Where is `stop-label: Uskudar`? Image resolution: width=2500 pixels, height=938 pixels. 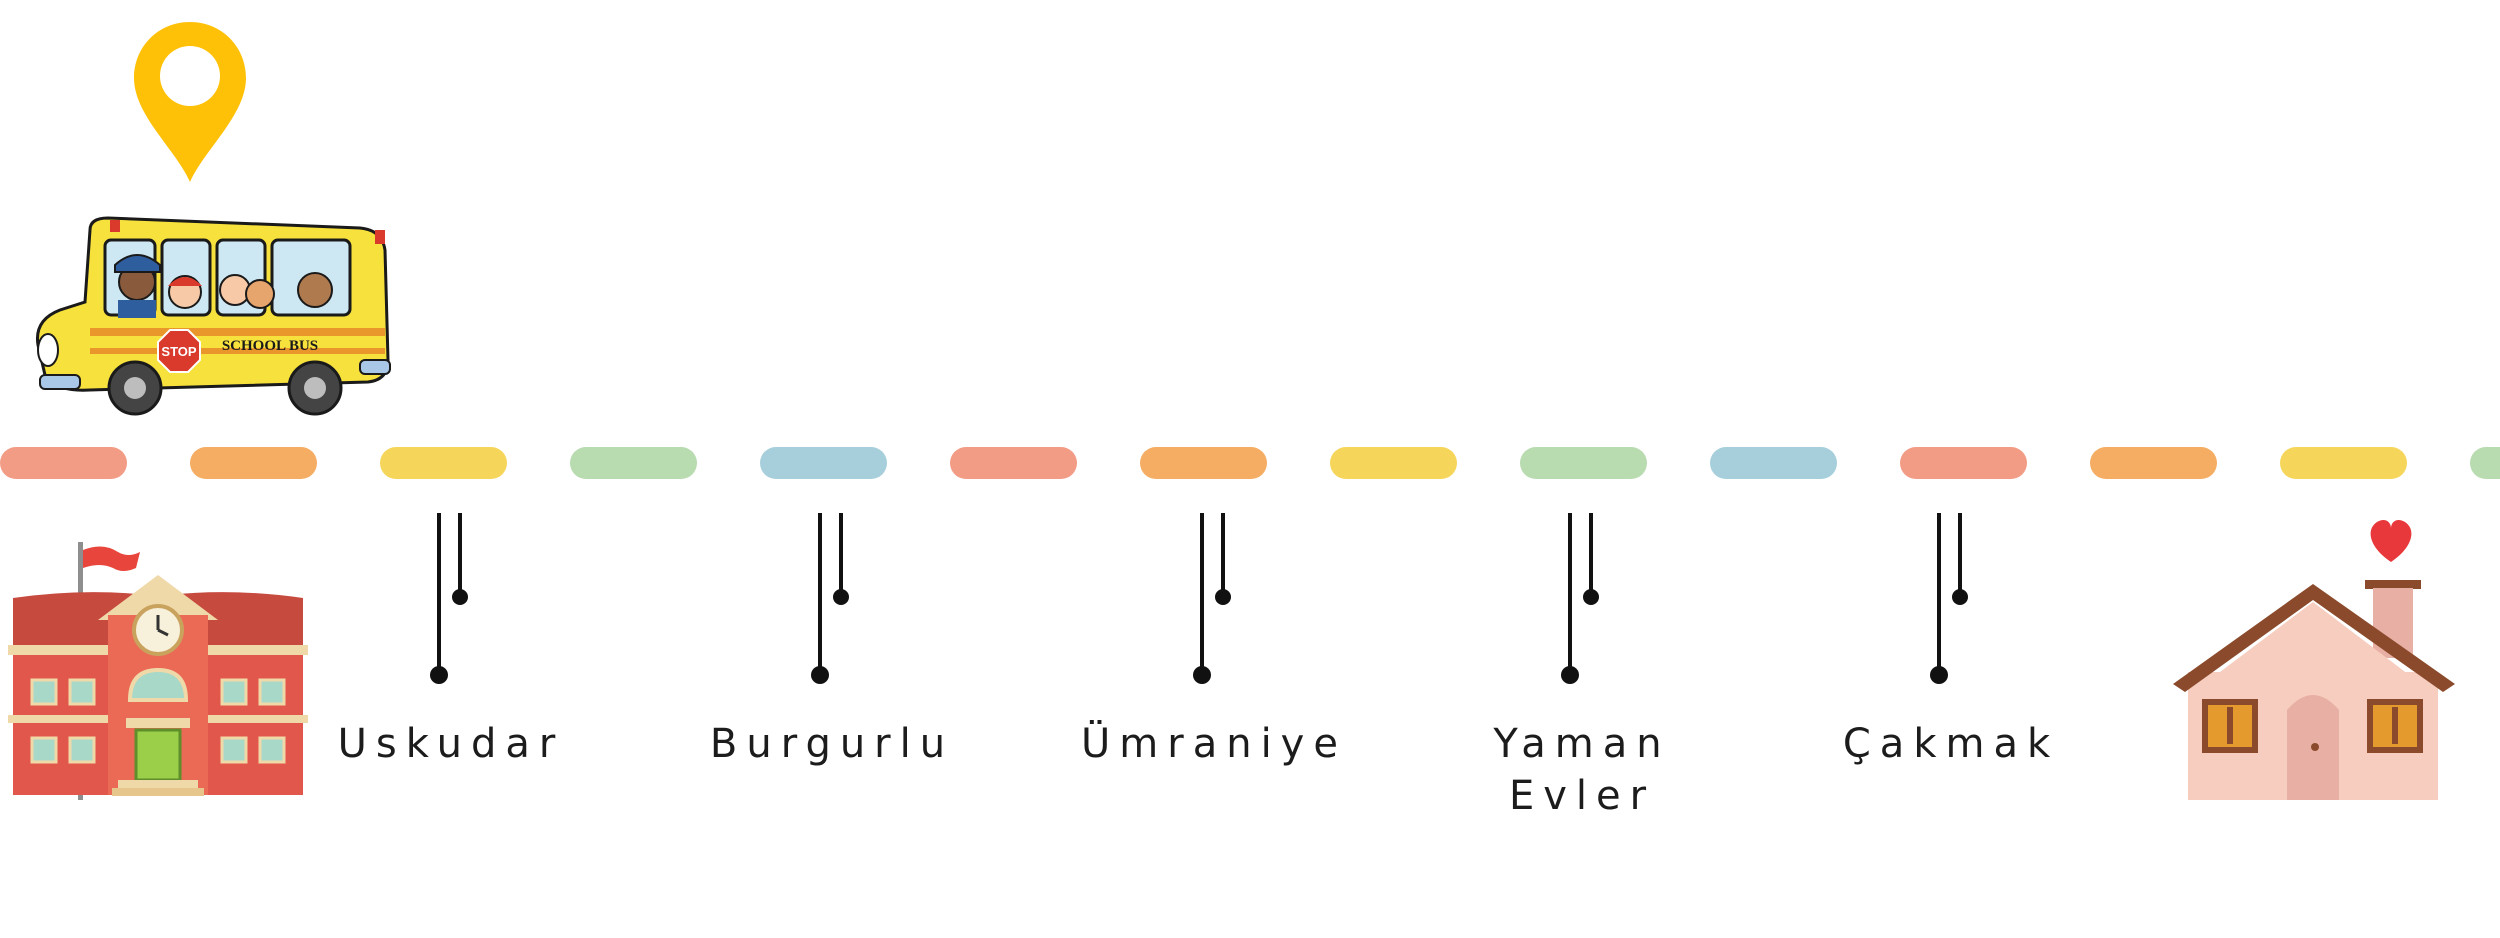
stop-label: Uskudar is located at coordinates (451, 744).